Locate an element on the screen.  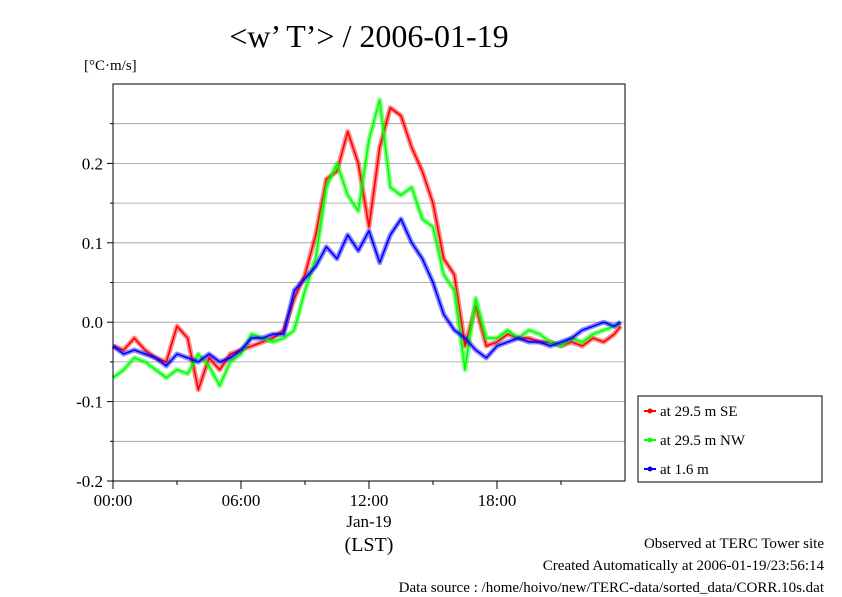
x-tick-label: 18:00 is located at coordinates (497, 500).